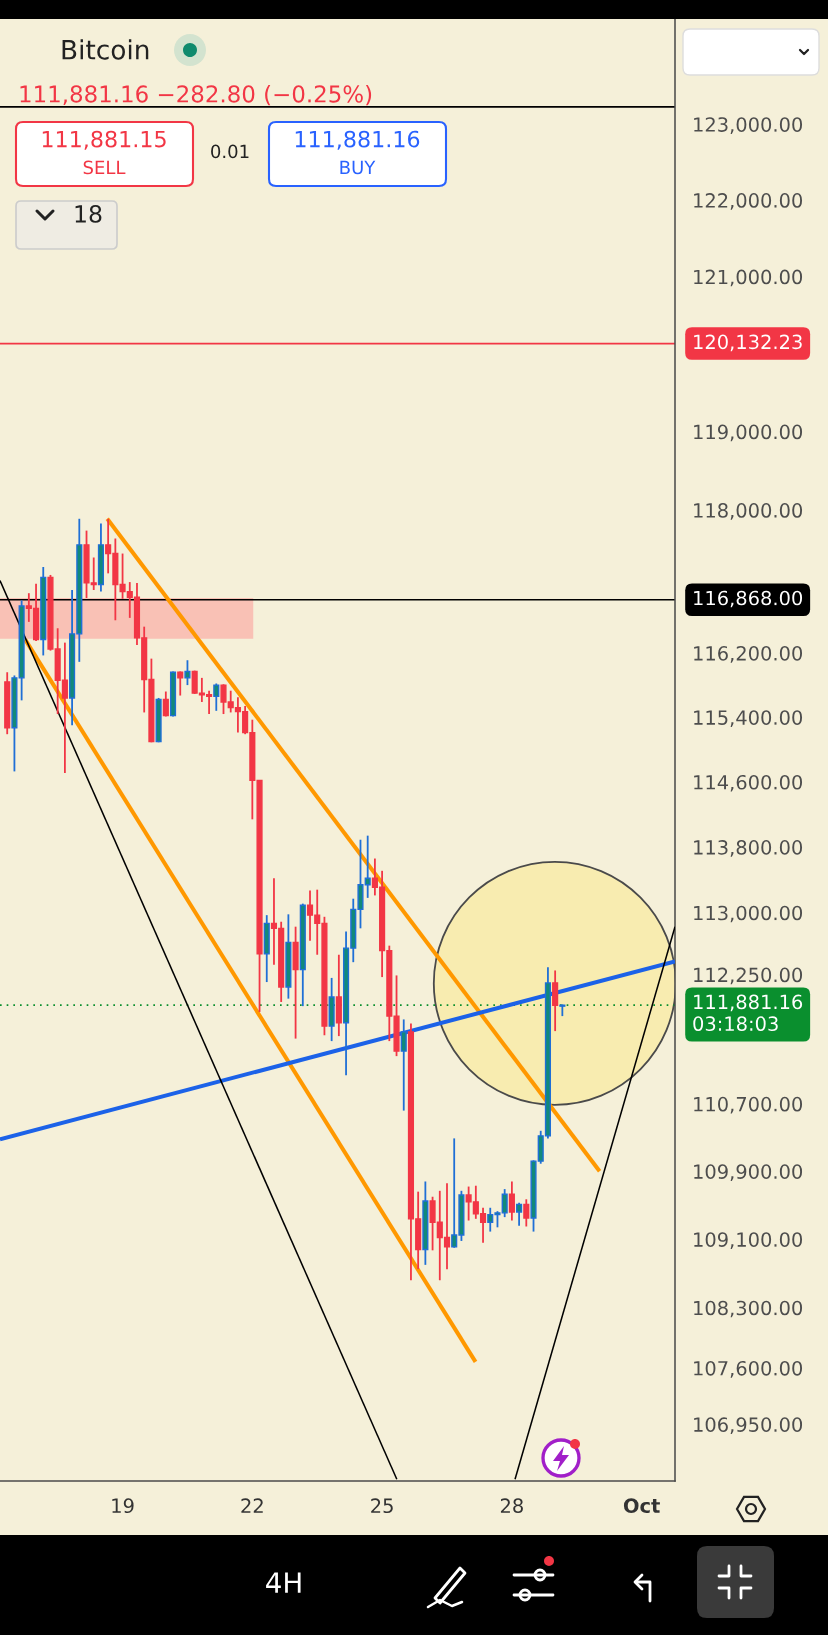 Image resolution: width=828 pixels, height=1635 pixels. I want to click on y-tick-label: 113,800.00, so click(748, 848).